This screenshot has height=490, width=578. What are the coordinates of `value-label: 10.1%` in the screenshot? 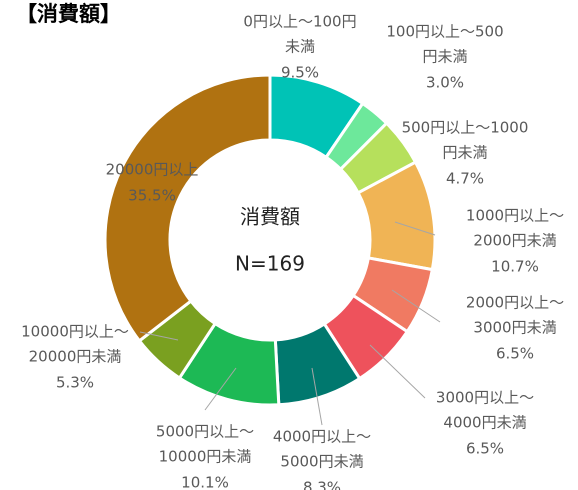 It's located at (205, 482).